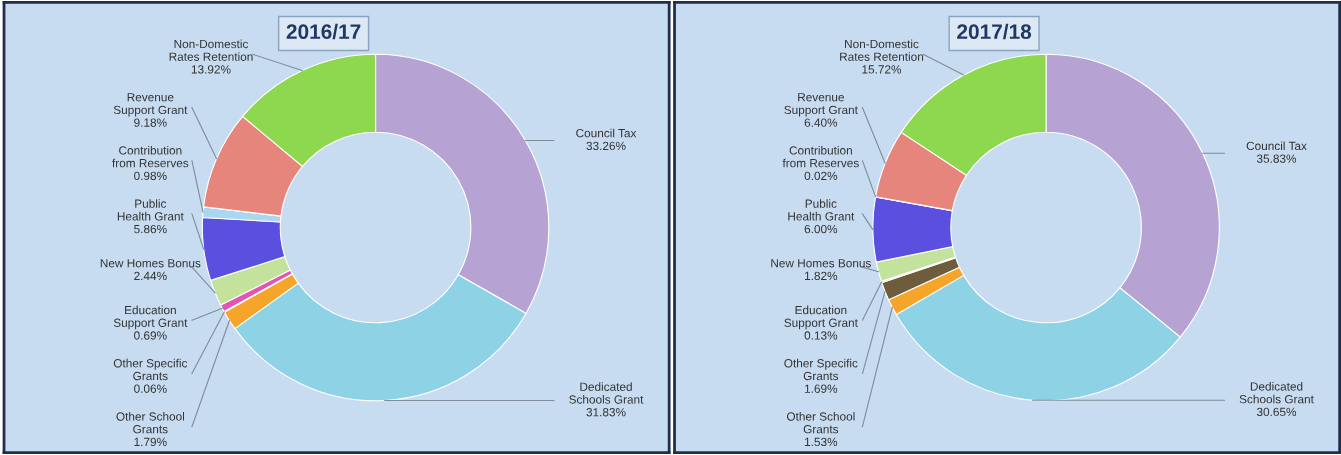  What do you see at coordinates (821, 176) in the screenshot?
I see `data-label: 0.02%` at bounding box center [821, 176].